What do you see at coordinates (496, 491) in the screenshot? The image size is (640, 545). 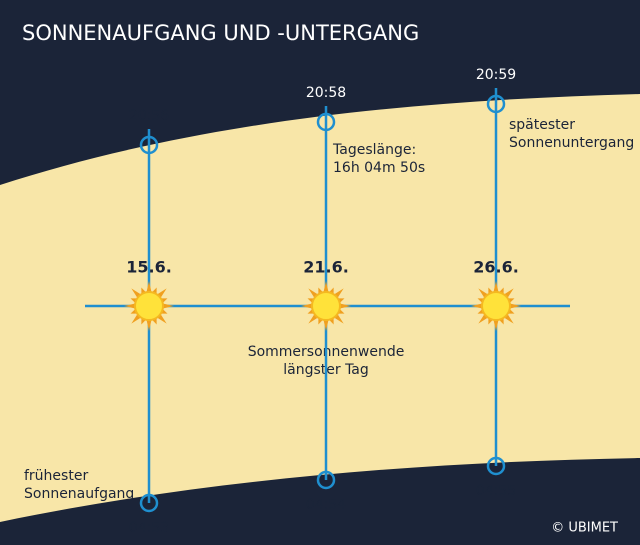 I see `sunrise-time: 04:55` at bounding box center [496, 491].